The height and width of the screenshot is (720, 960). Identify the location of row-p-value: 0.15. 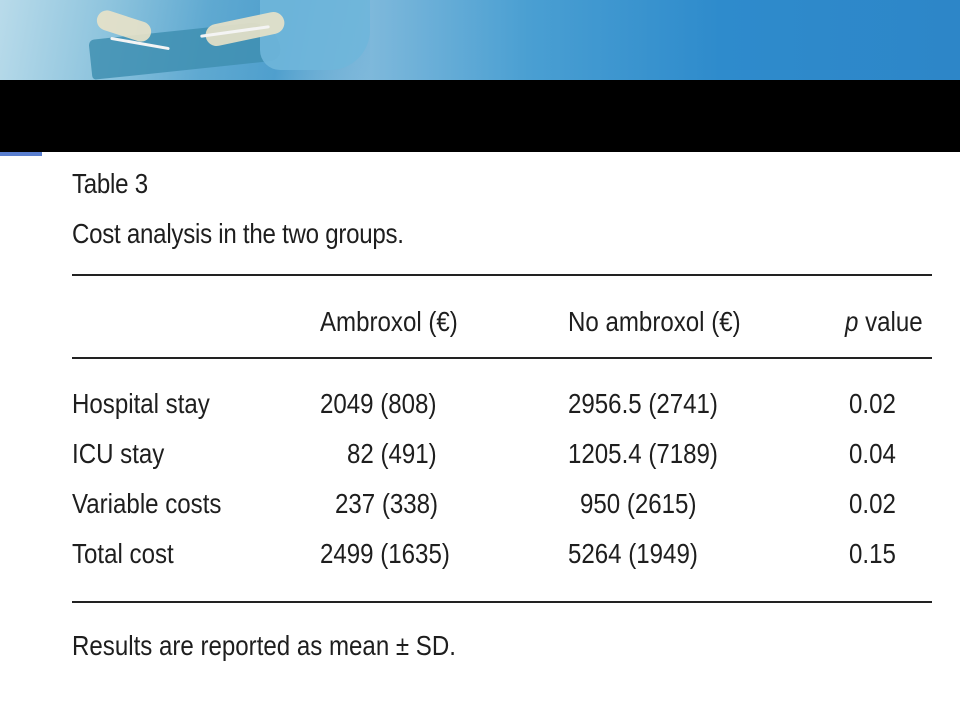
(872, 553).